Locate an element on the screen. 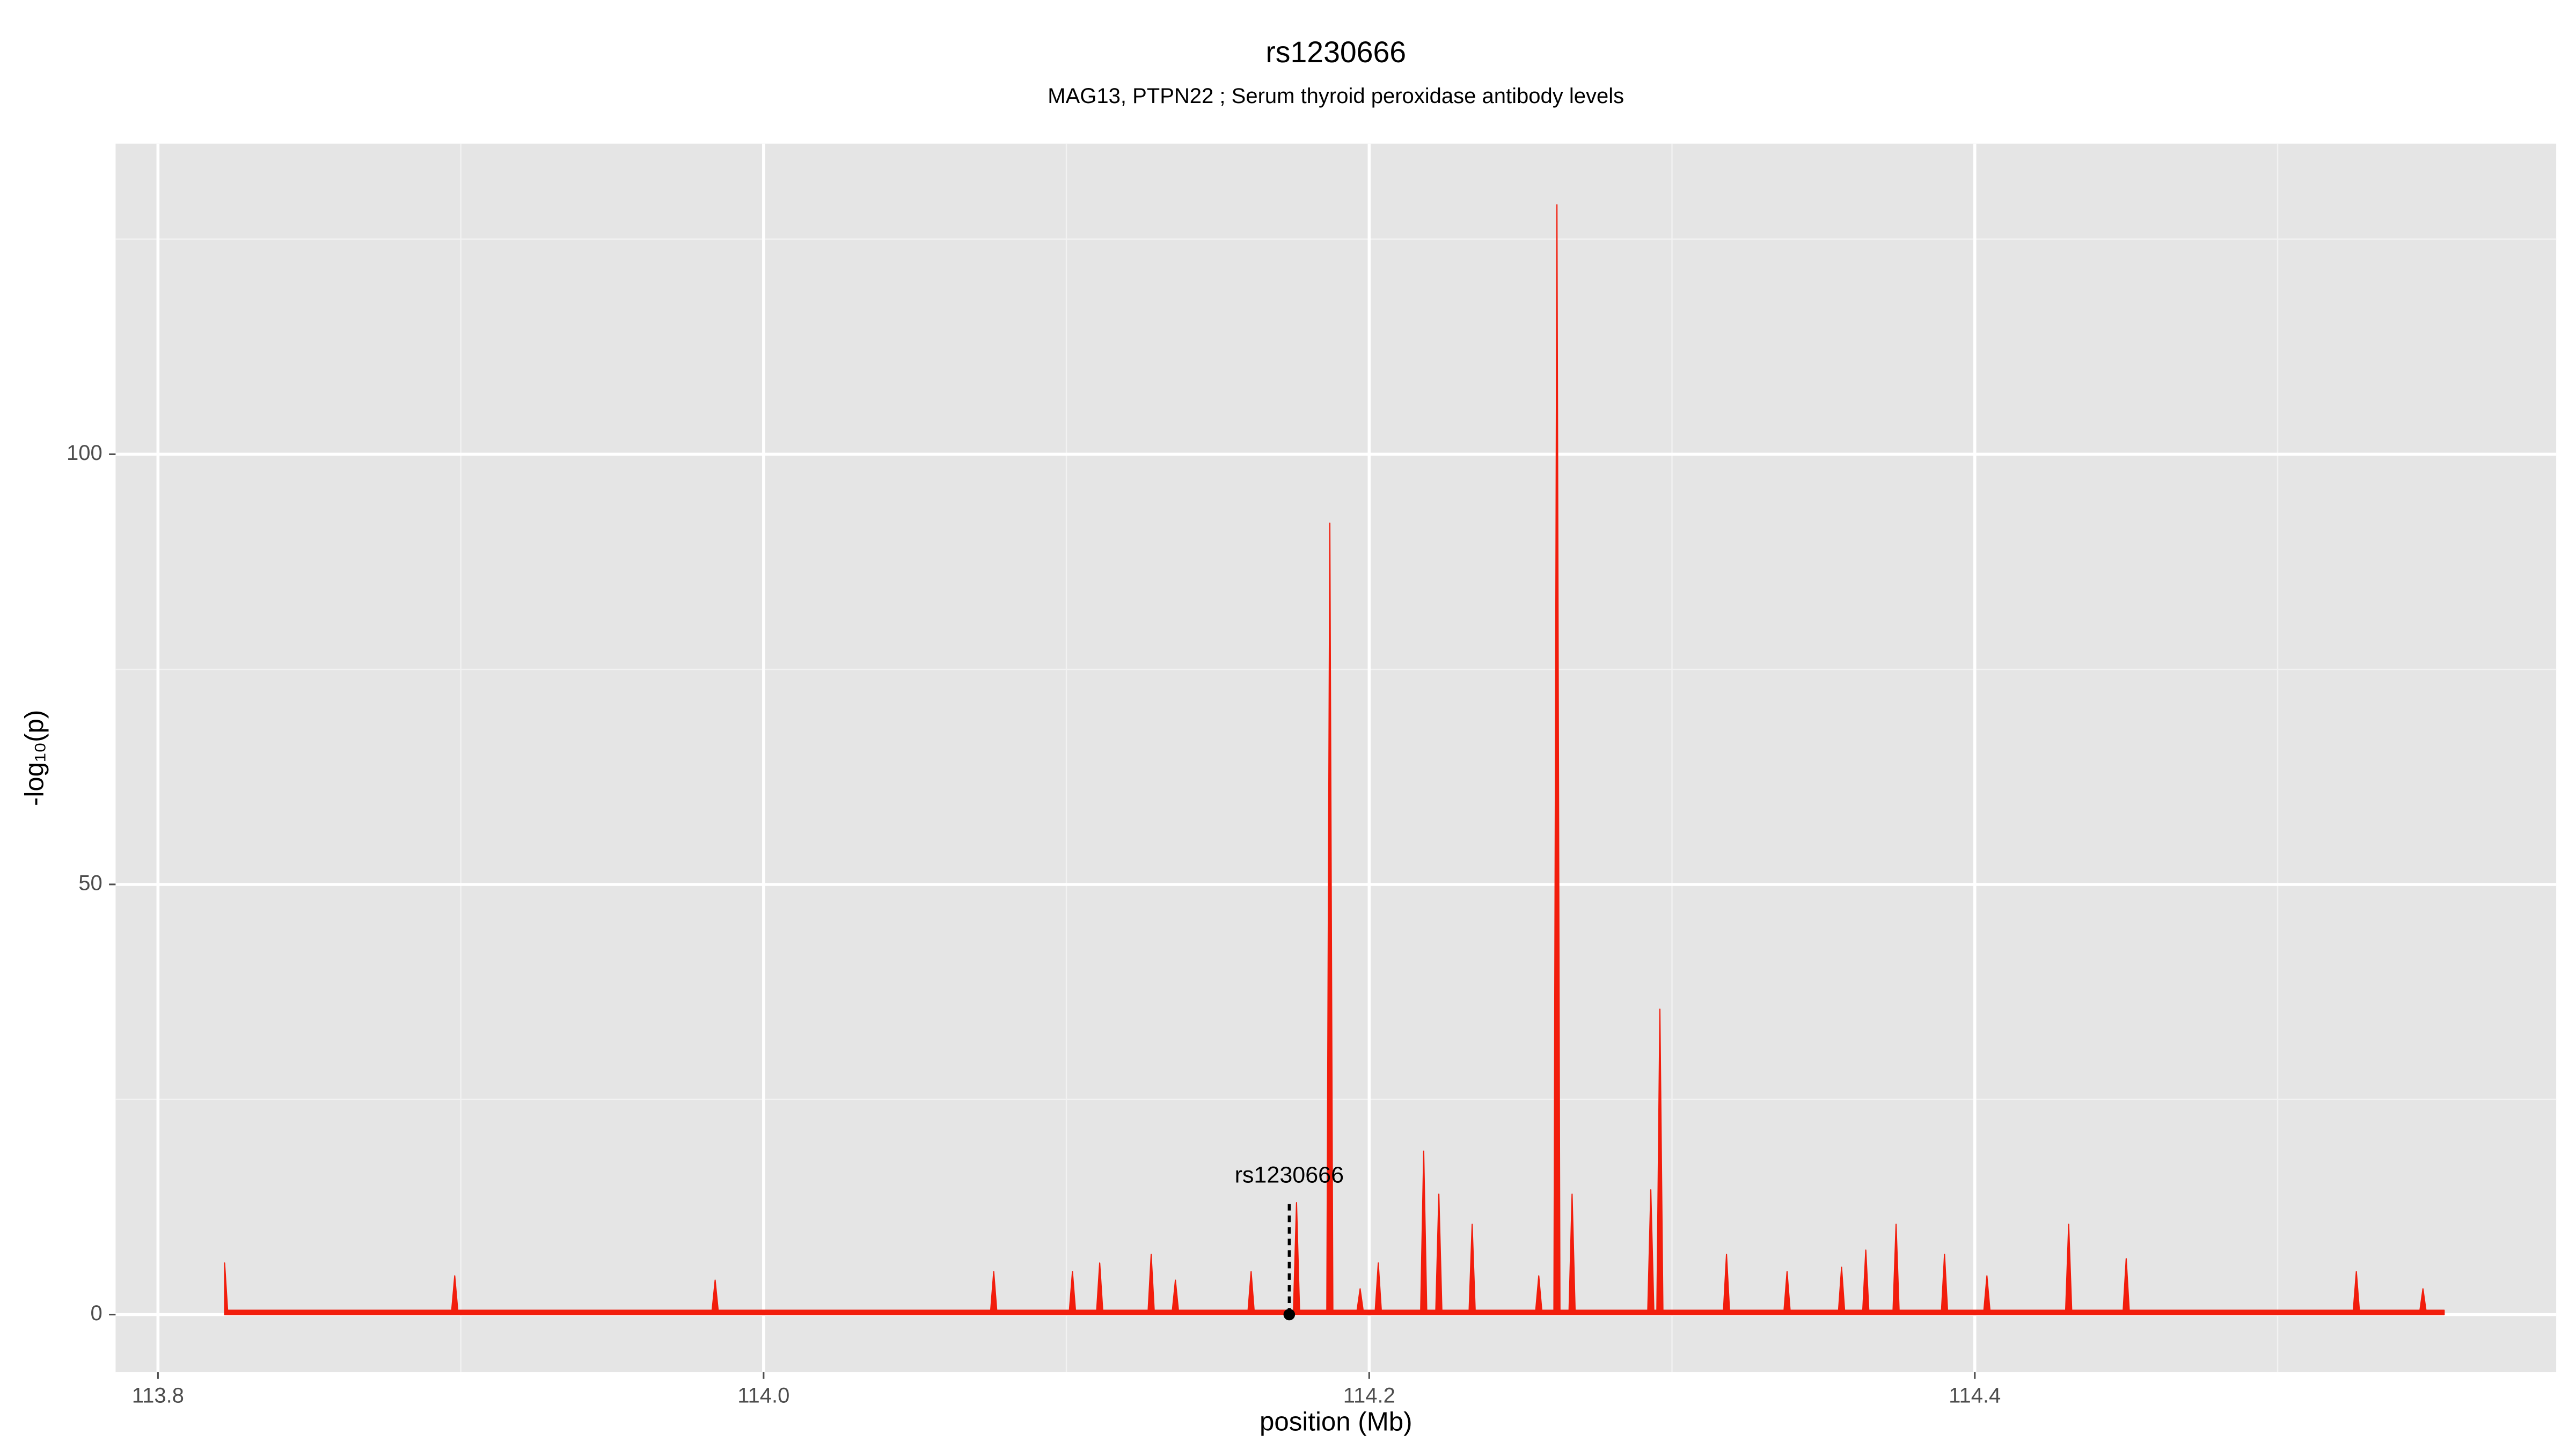  chart-title: rs1230666 is located at coordinates (1335, 52).